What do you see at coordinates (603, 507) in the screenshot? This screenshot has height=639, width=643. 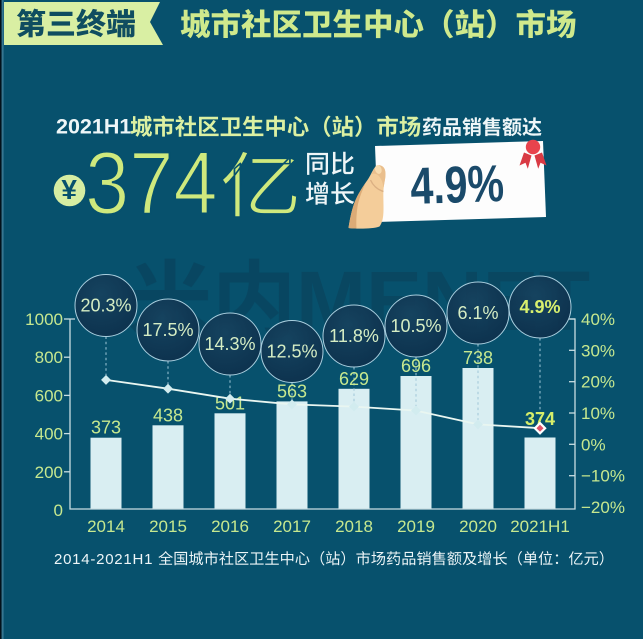 I see `svg-text: −20%` at bounding box center [603, 507].